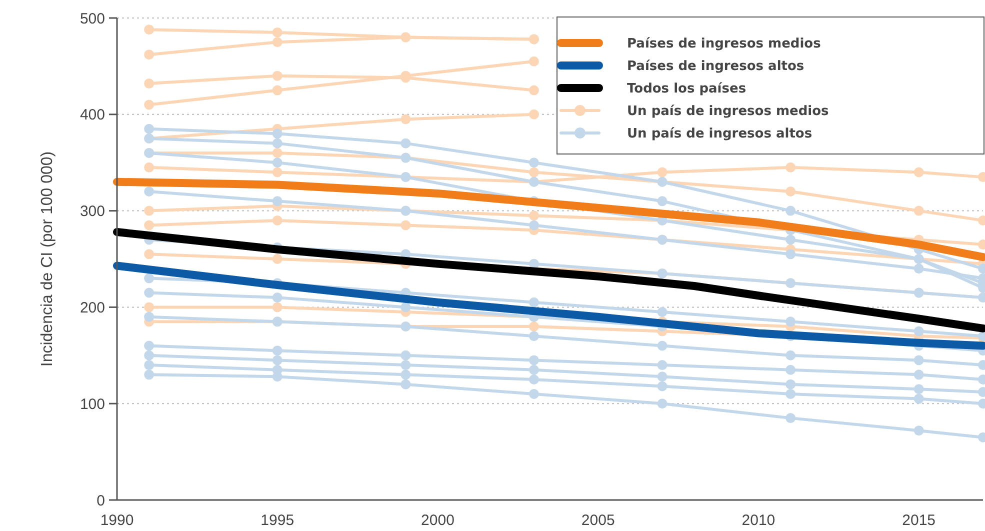  What do you see at coordinates (759, 520) in the screenshot?
I see `x-tick-label: 2010` at bounding box center [759, 520].